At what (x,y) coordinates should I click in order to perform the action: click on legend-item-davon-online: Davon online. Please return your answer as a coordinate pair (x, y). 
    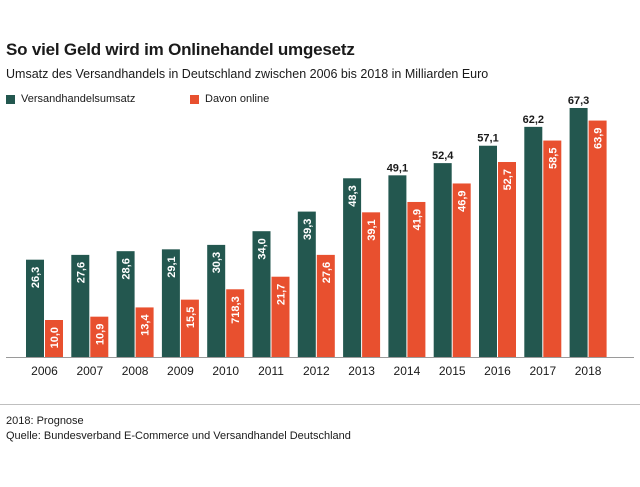
    Looking at the image, I should click on (229, 99).